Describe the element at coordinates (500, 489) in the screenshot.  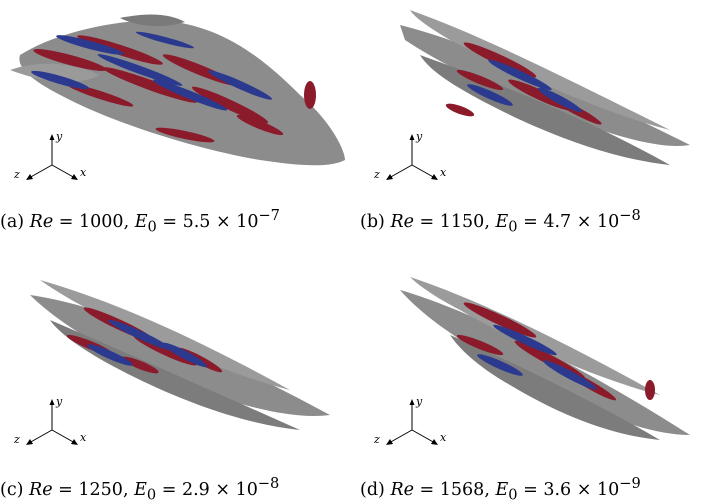
I see `caption-d: (d) Re = 1568, E0 = 3.6 × 10−9` at that location.